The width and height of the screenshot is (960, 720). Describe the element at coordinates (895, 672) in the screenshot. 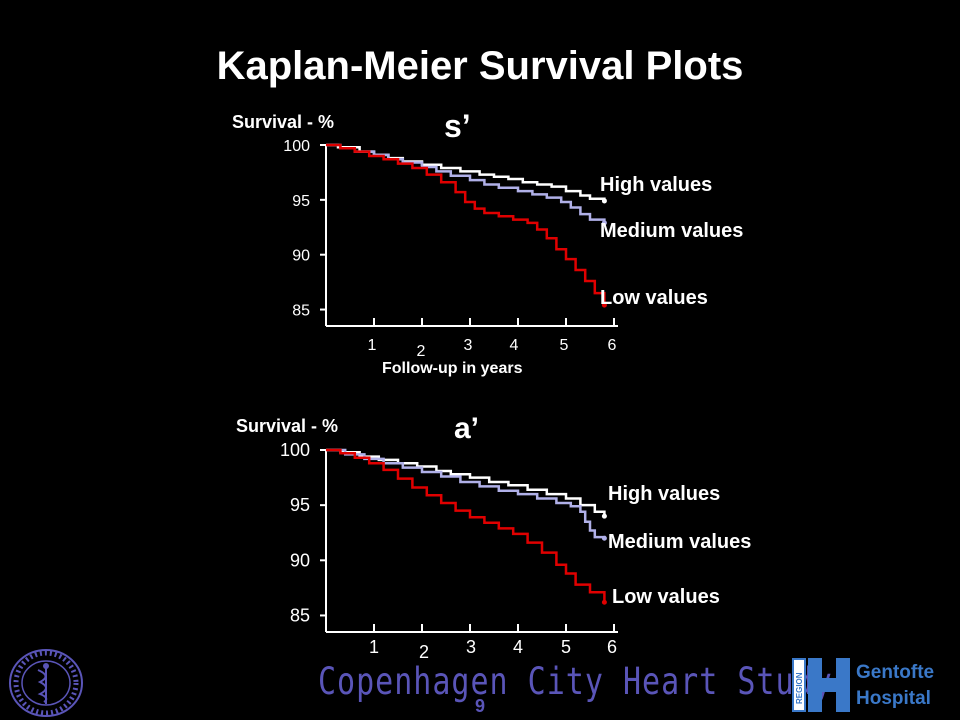

I see `logo-text-line1: Gentofte` at that location.